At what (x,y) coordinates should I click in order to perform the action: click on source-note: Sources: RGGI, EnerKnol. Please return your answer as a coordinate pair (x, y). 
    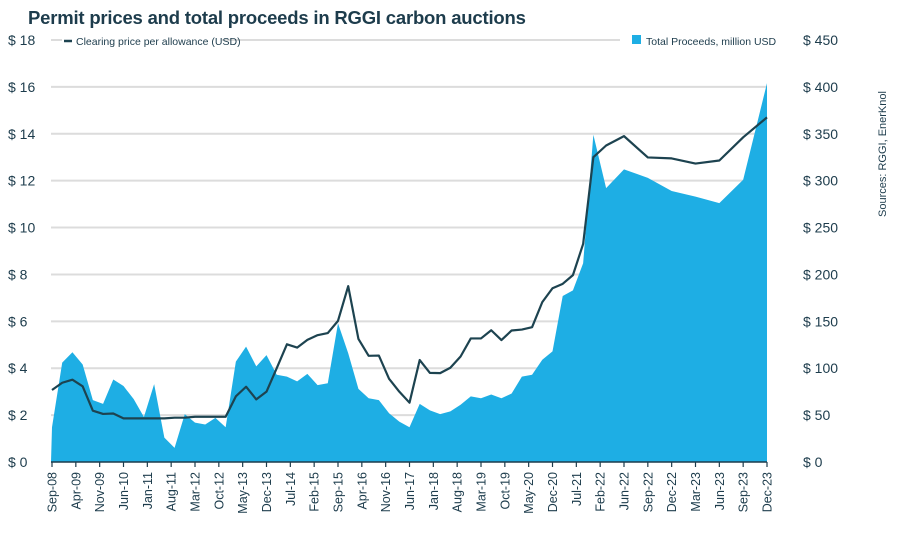
    Looking at the image, I should click on (883, 154).